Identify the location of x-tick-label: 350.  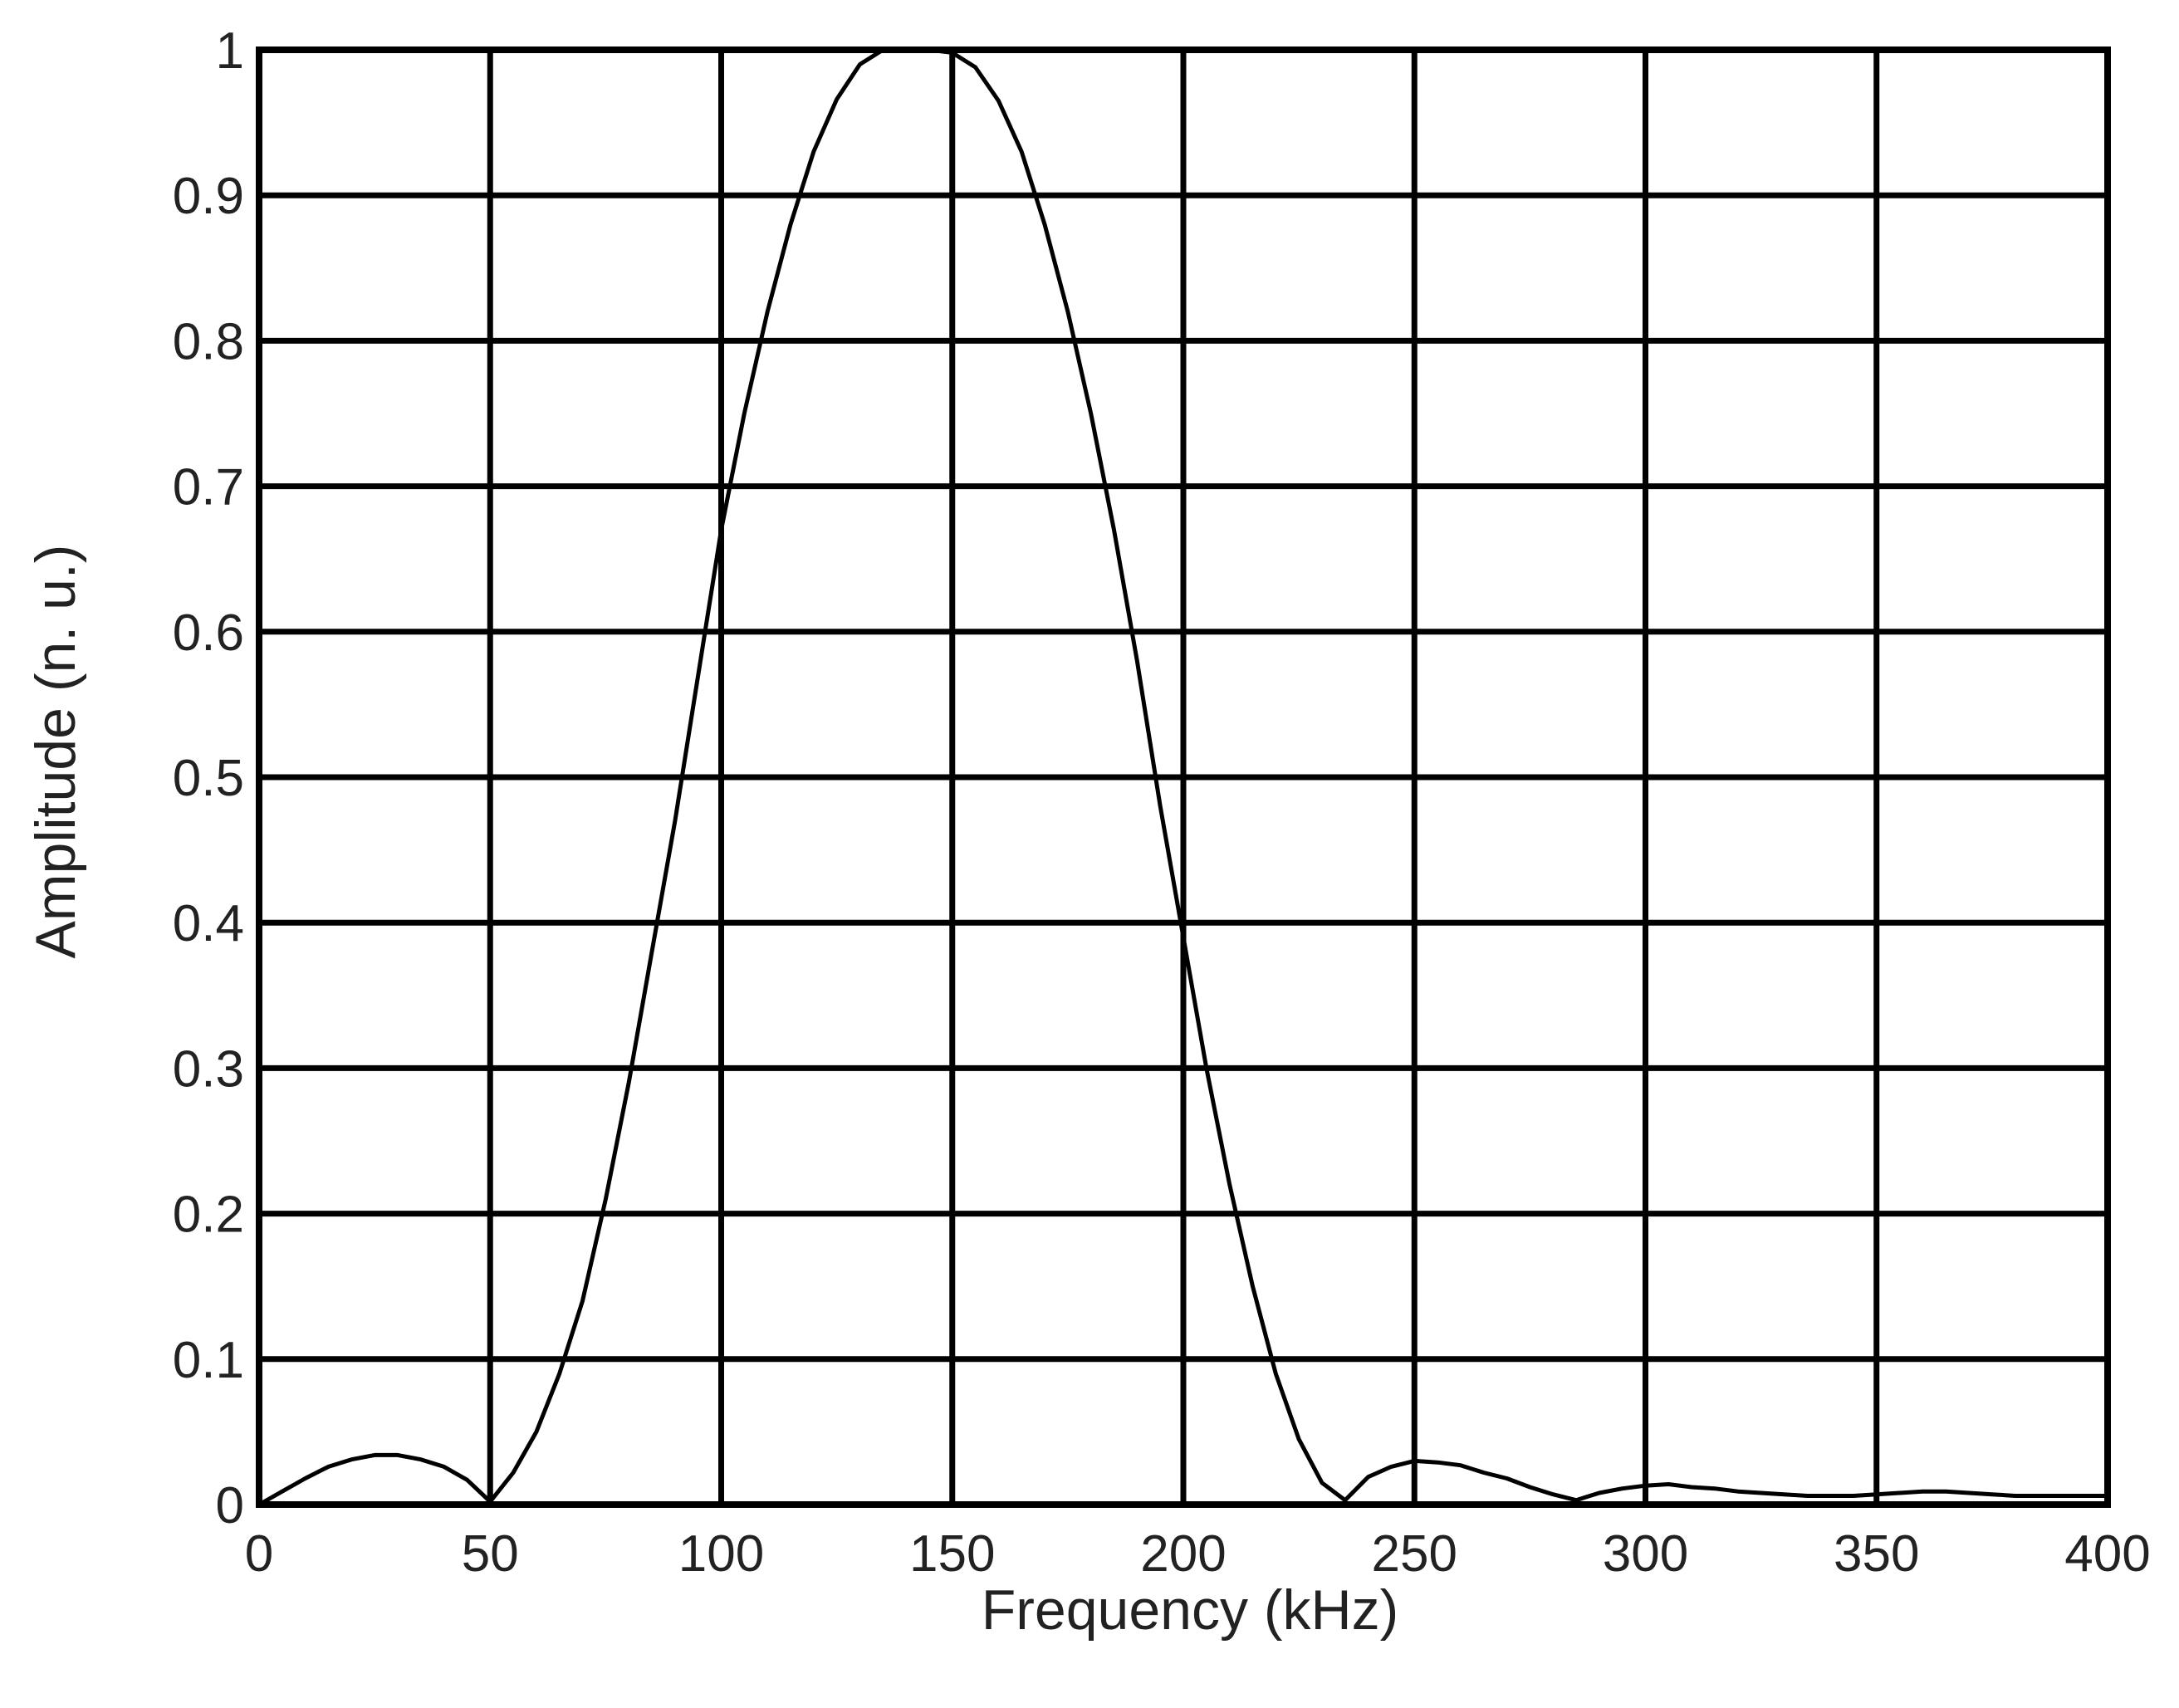
(1877, 1554).